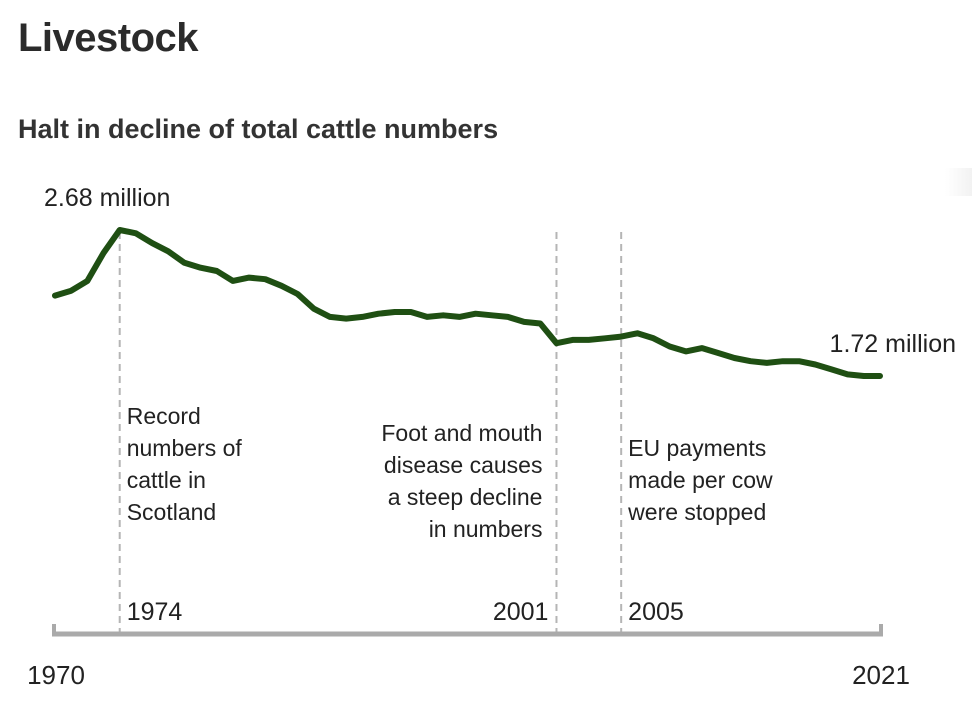 Image resolution: width=972 pixels, height=717 pixels. I want to click on event-annotation-1974-line-3: cattle in, so click(166, 480).